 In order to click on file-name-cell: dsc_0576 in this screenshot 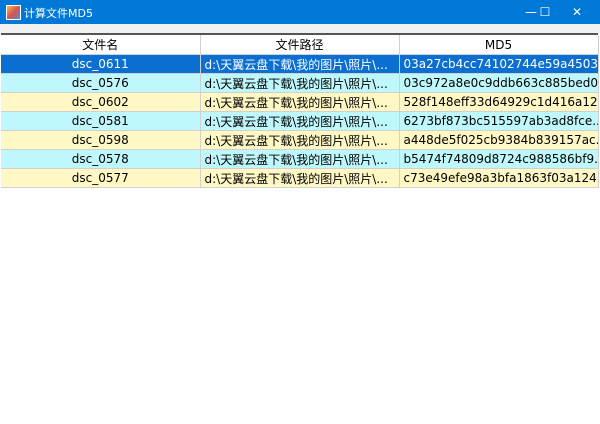, I will do `click(101, 83)`.